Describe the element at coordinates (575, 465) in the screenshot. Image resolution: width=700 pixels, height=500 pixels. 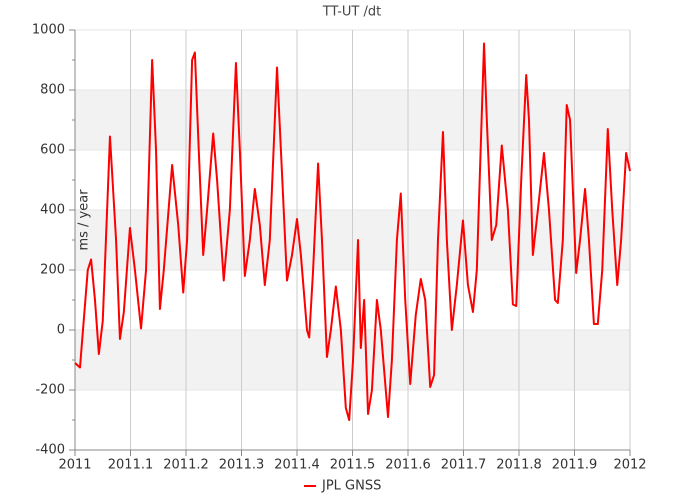
I see `x-tick-label: 2011.9` at that location.